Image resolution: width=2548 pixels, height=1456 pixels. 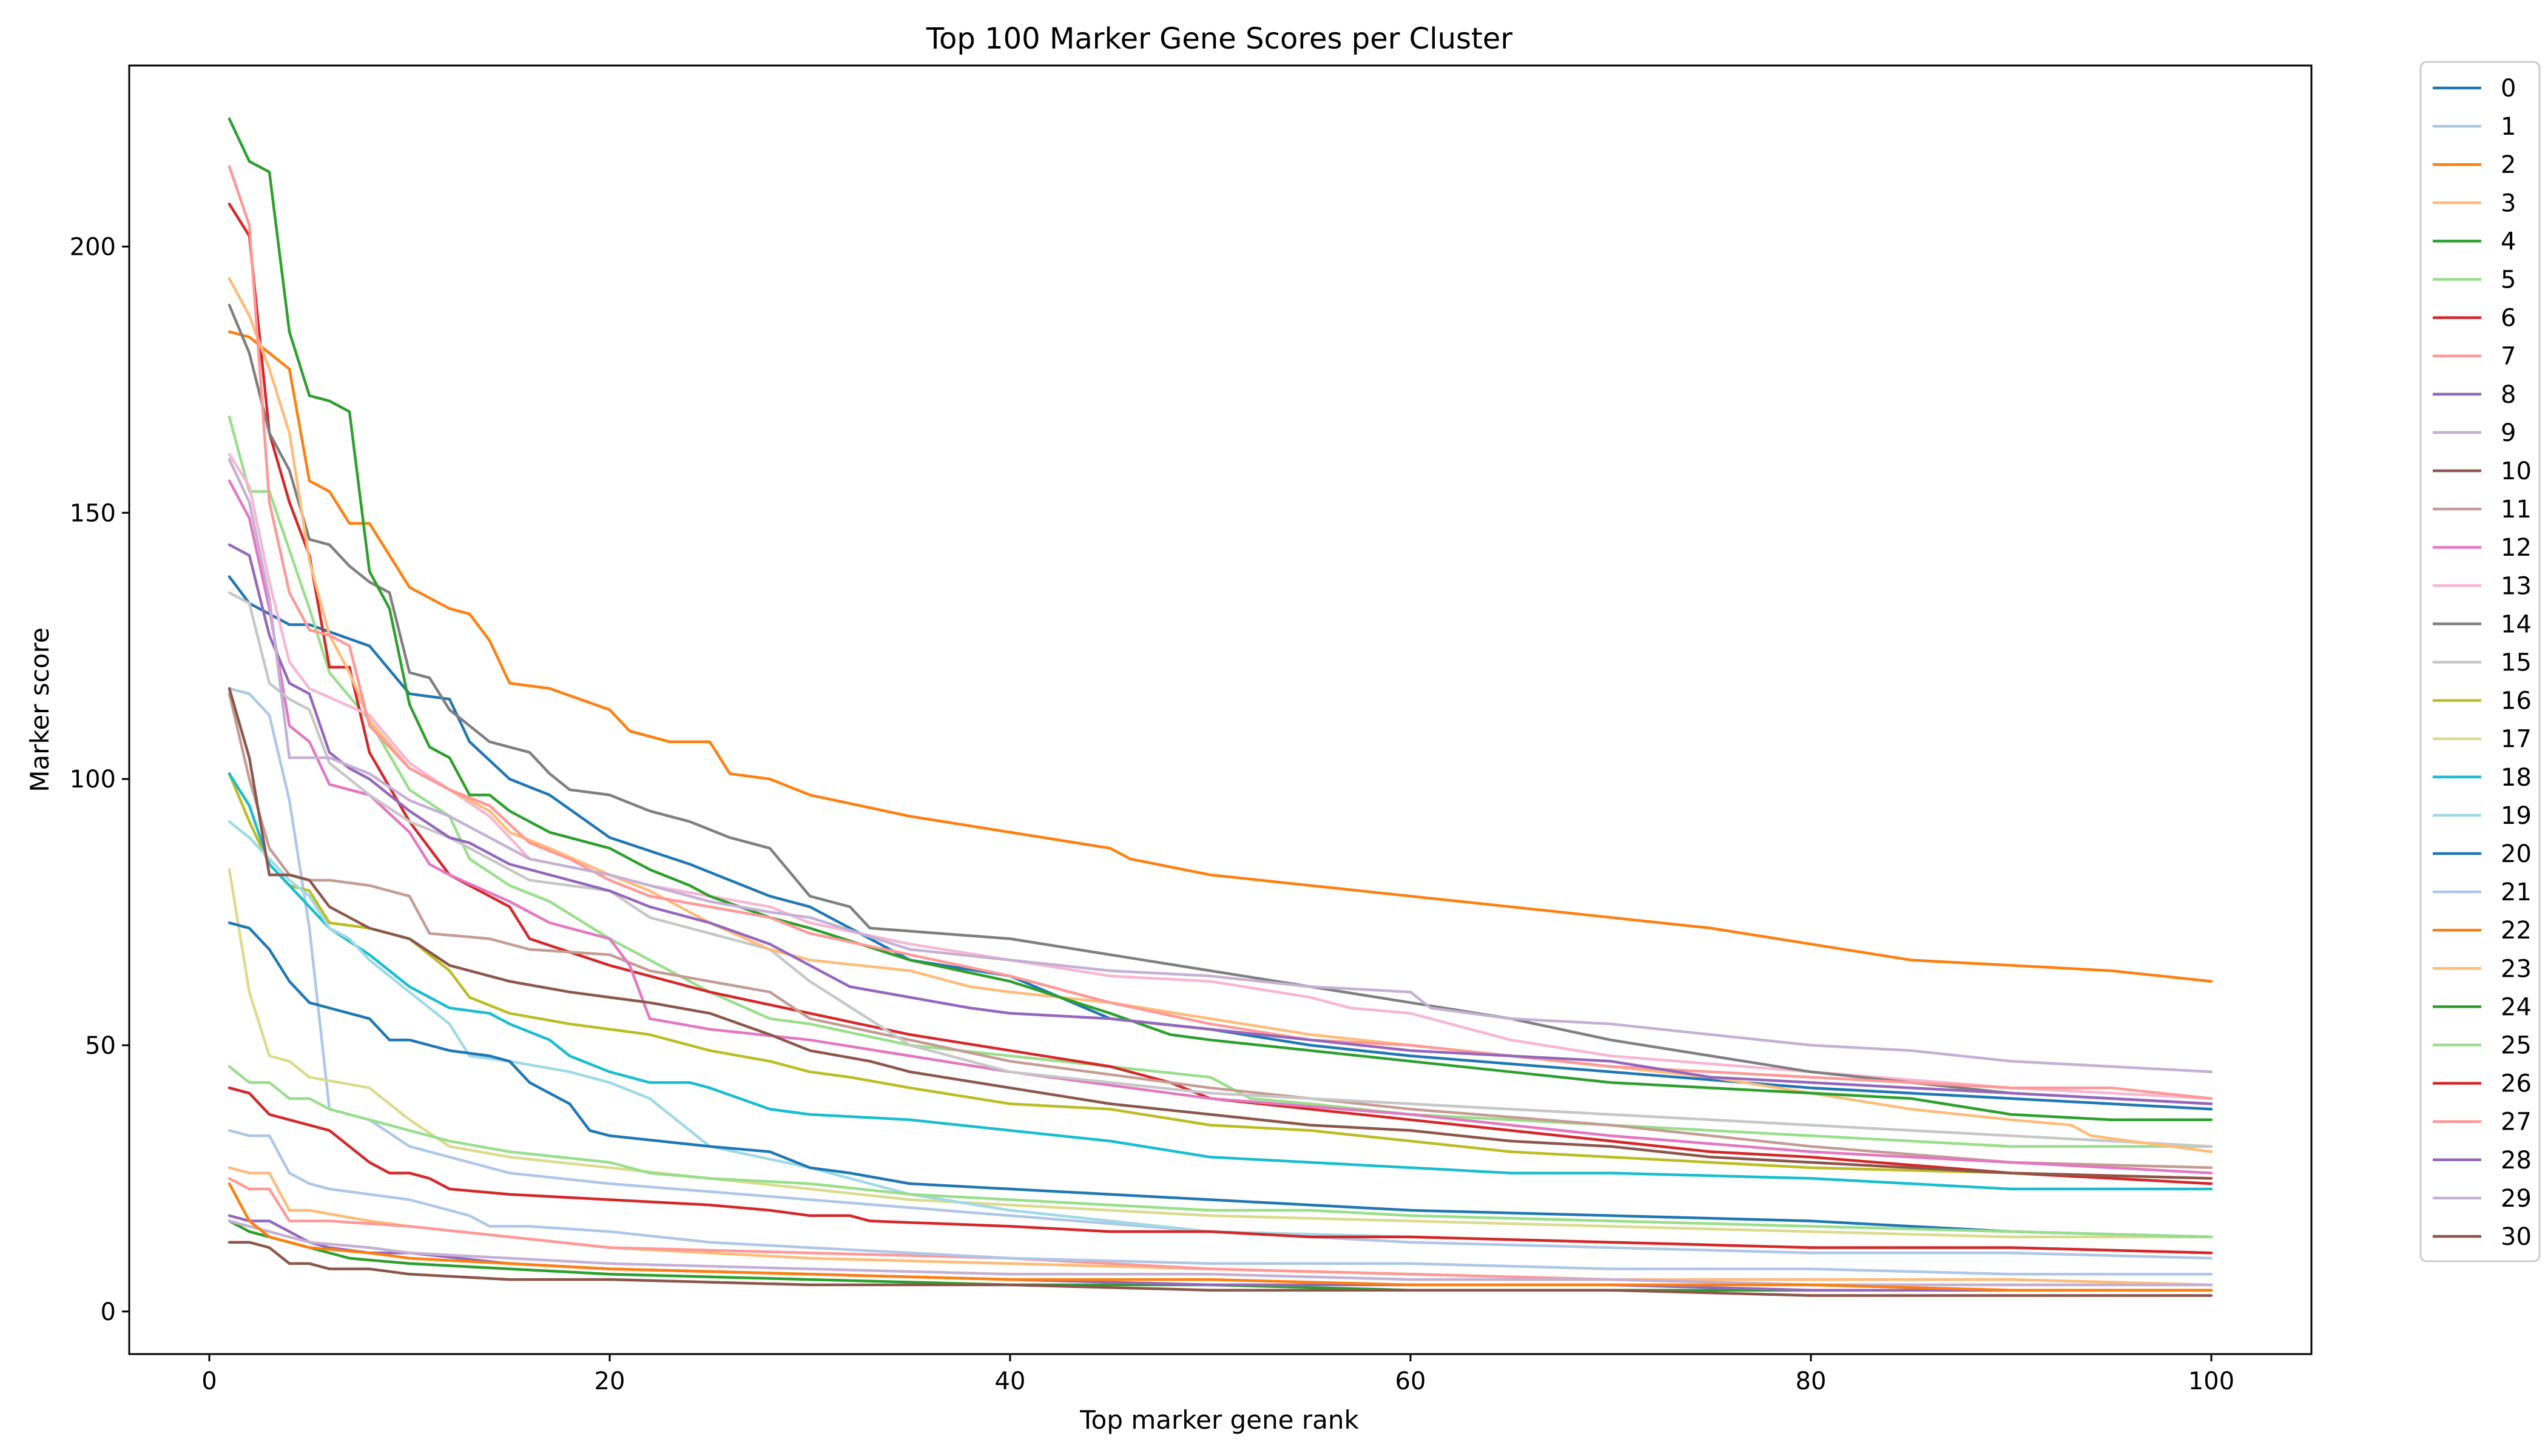 I want to click on y-tick-label: 200, so click(x=93, y=247).